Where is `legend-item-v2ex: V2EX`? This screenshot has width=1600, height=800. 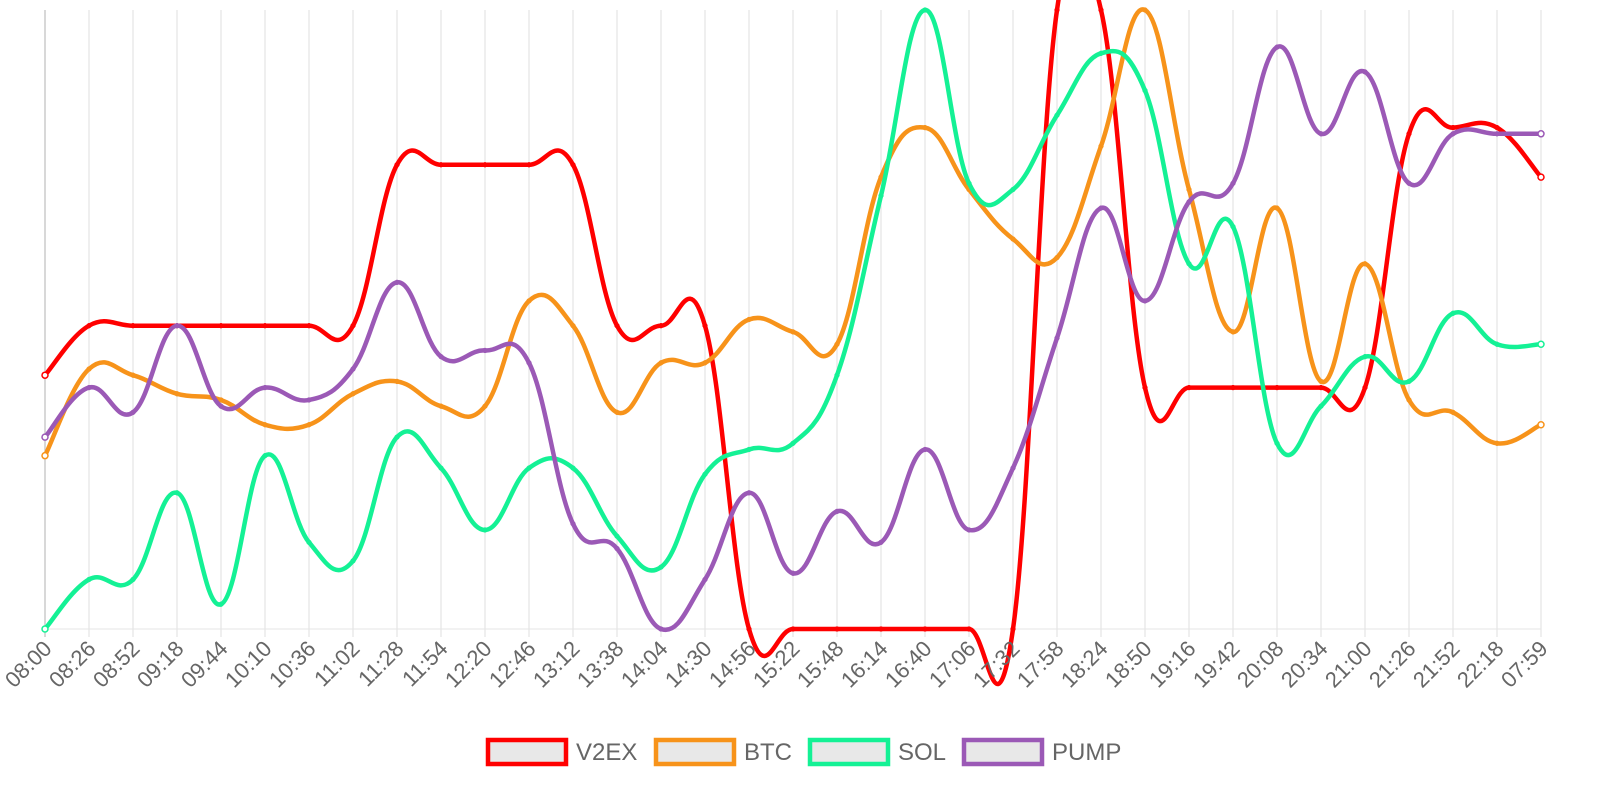 legend-item-v2ex: V2EX is located at coordinates (561, 752).